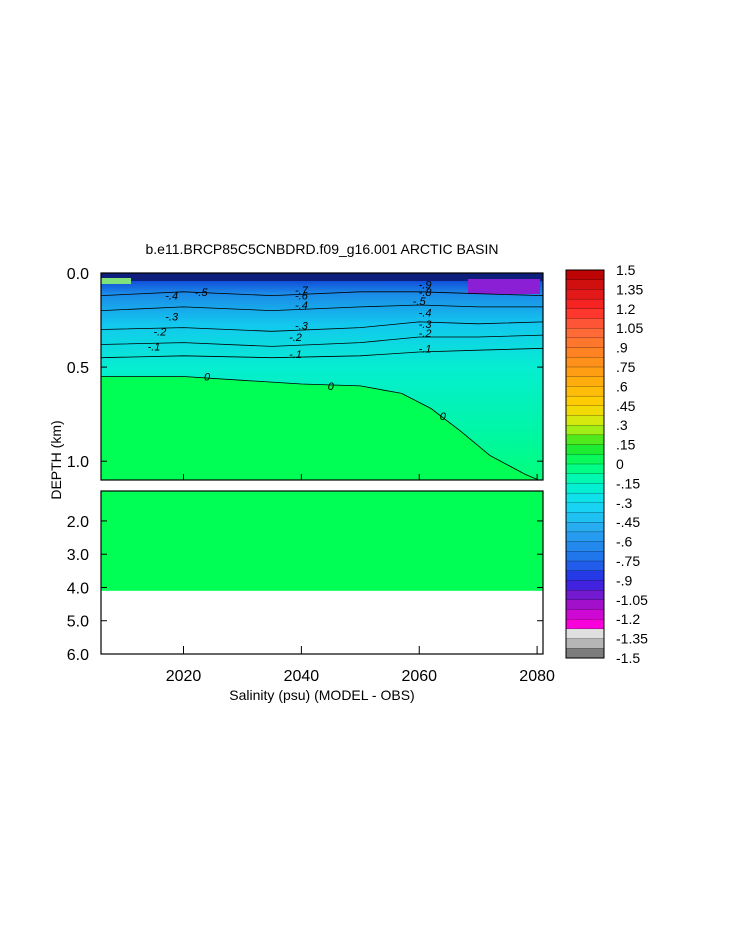 This screenshot has width=733, height=945. What do you see at coordinates (426, 293) in the screenshot?
I see `contour-label: -.8` at bounding box center [426, 293].